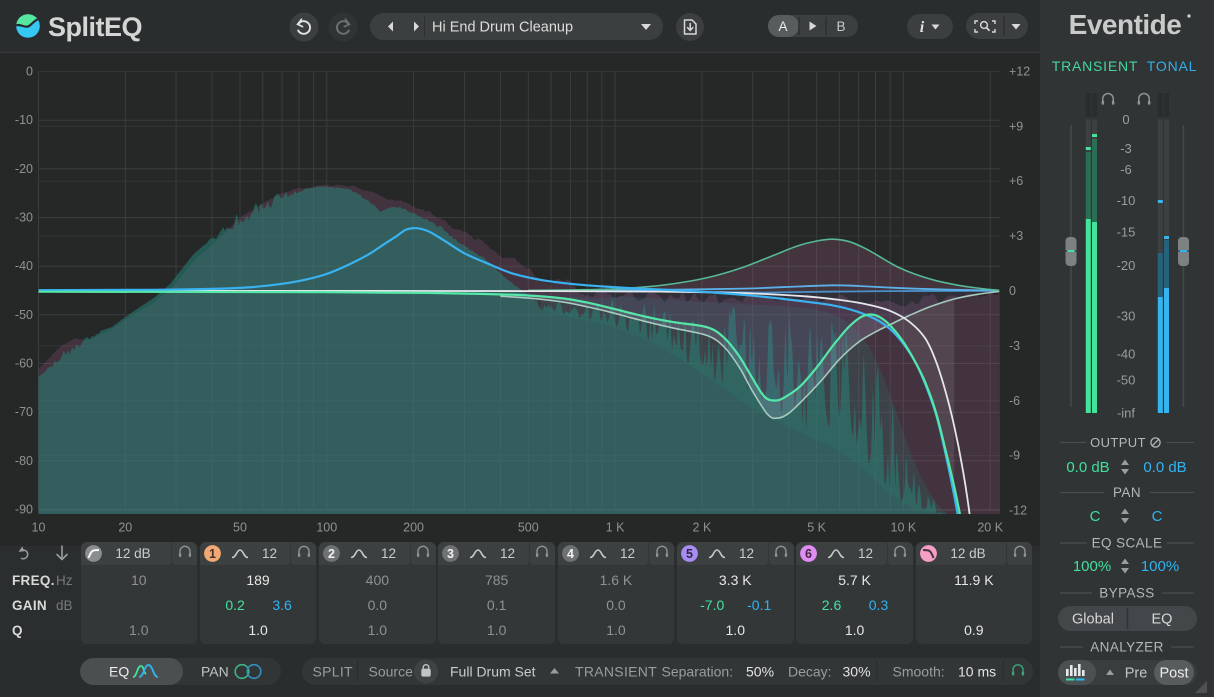 This screenshot has height=697, width=1214. I want to click on svg-text: EQ SCALE, so click(1127, 543).